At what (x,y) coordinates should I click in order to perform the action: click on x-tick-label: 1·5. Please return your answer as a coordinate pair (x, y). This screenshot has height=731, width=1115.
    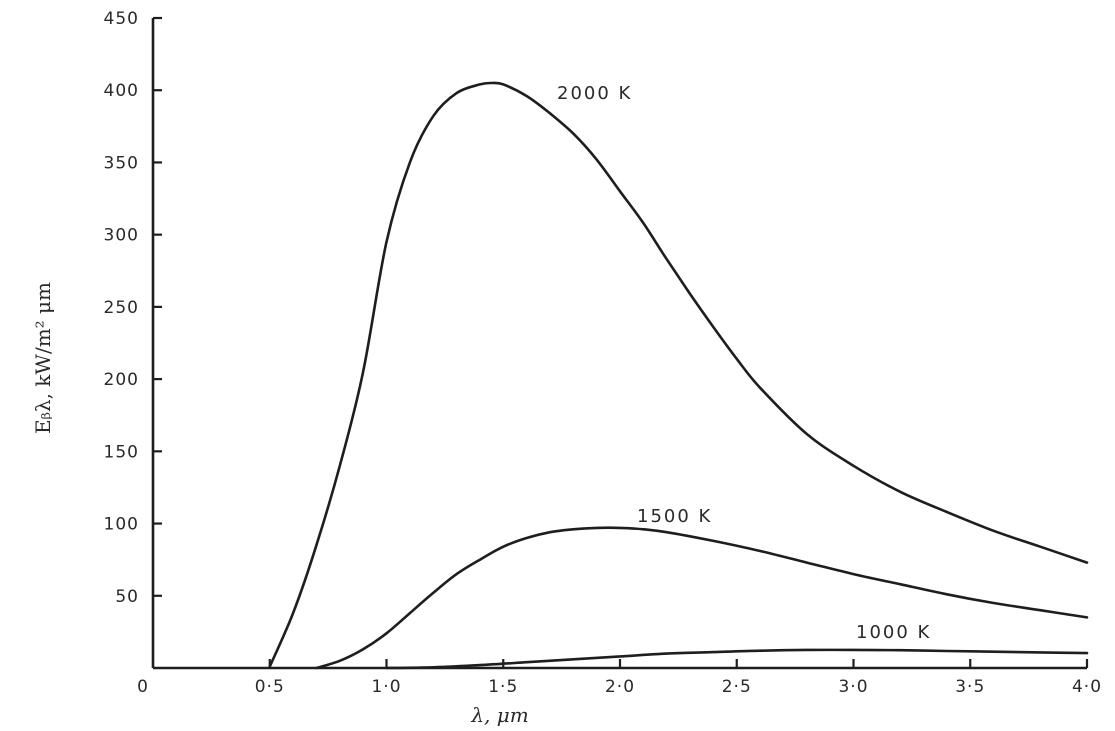
    Looking at the image, I should click on (503, 687).